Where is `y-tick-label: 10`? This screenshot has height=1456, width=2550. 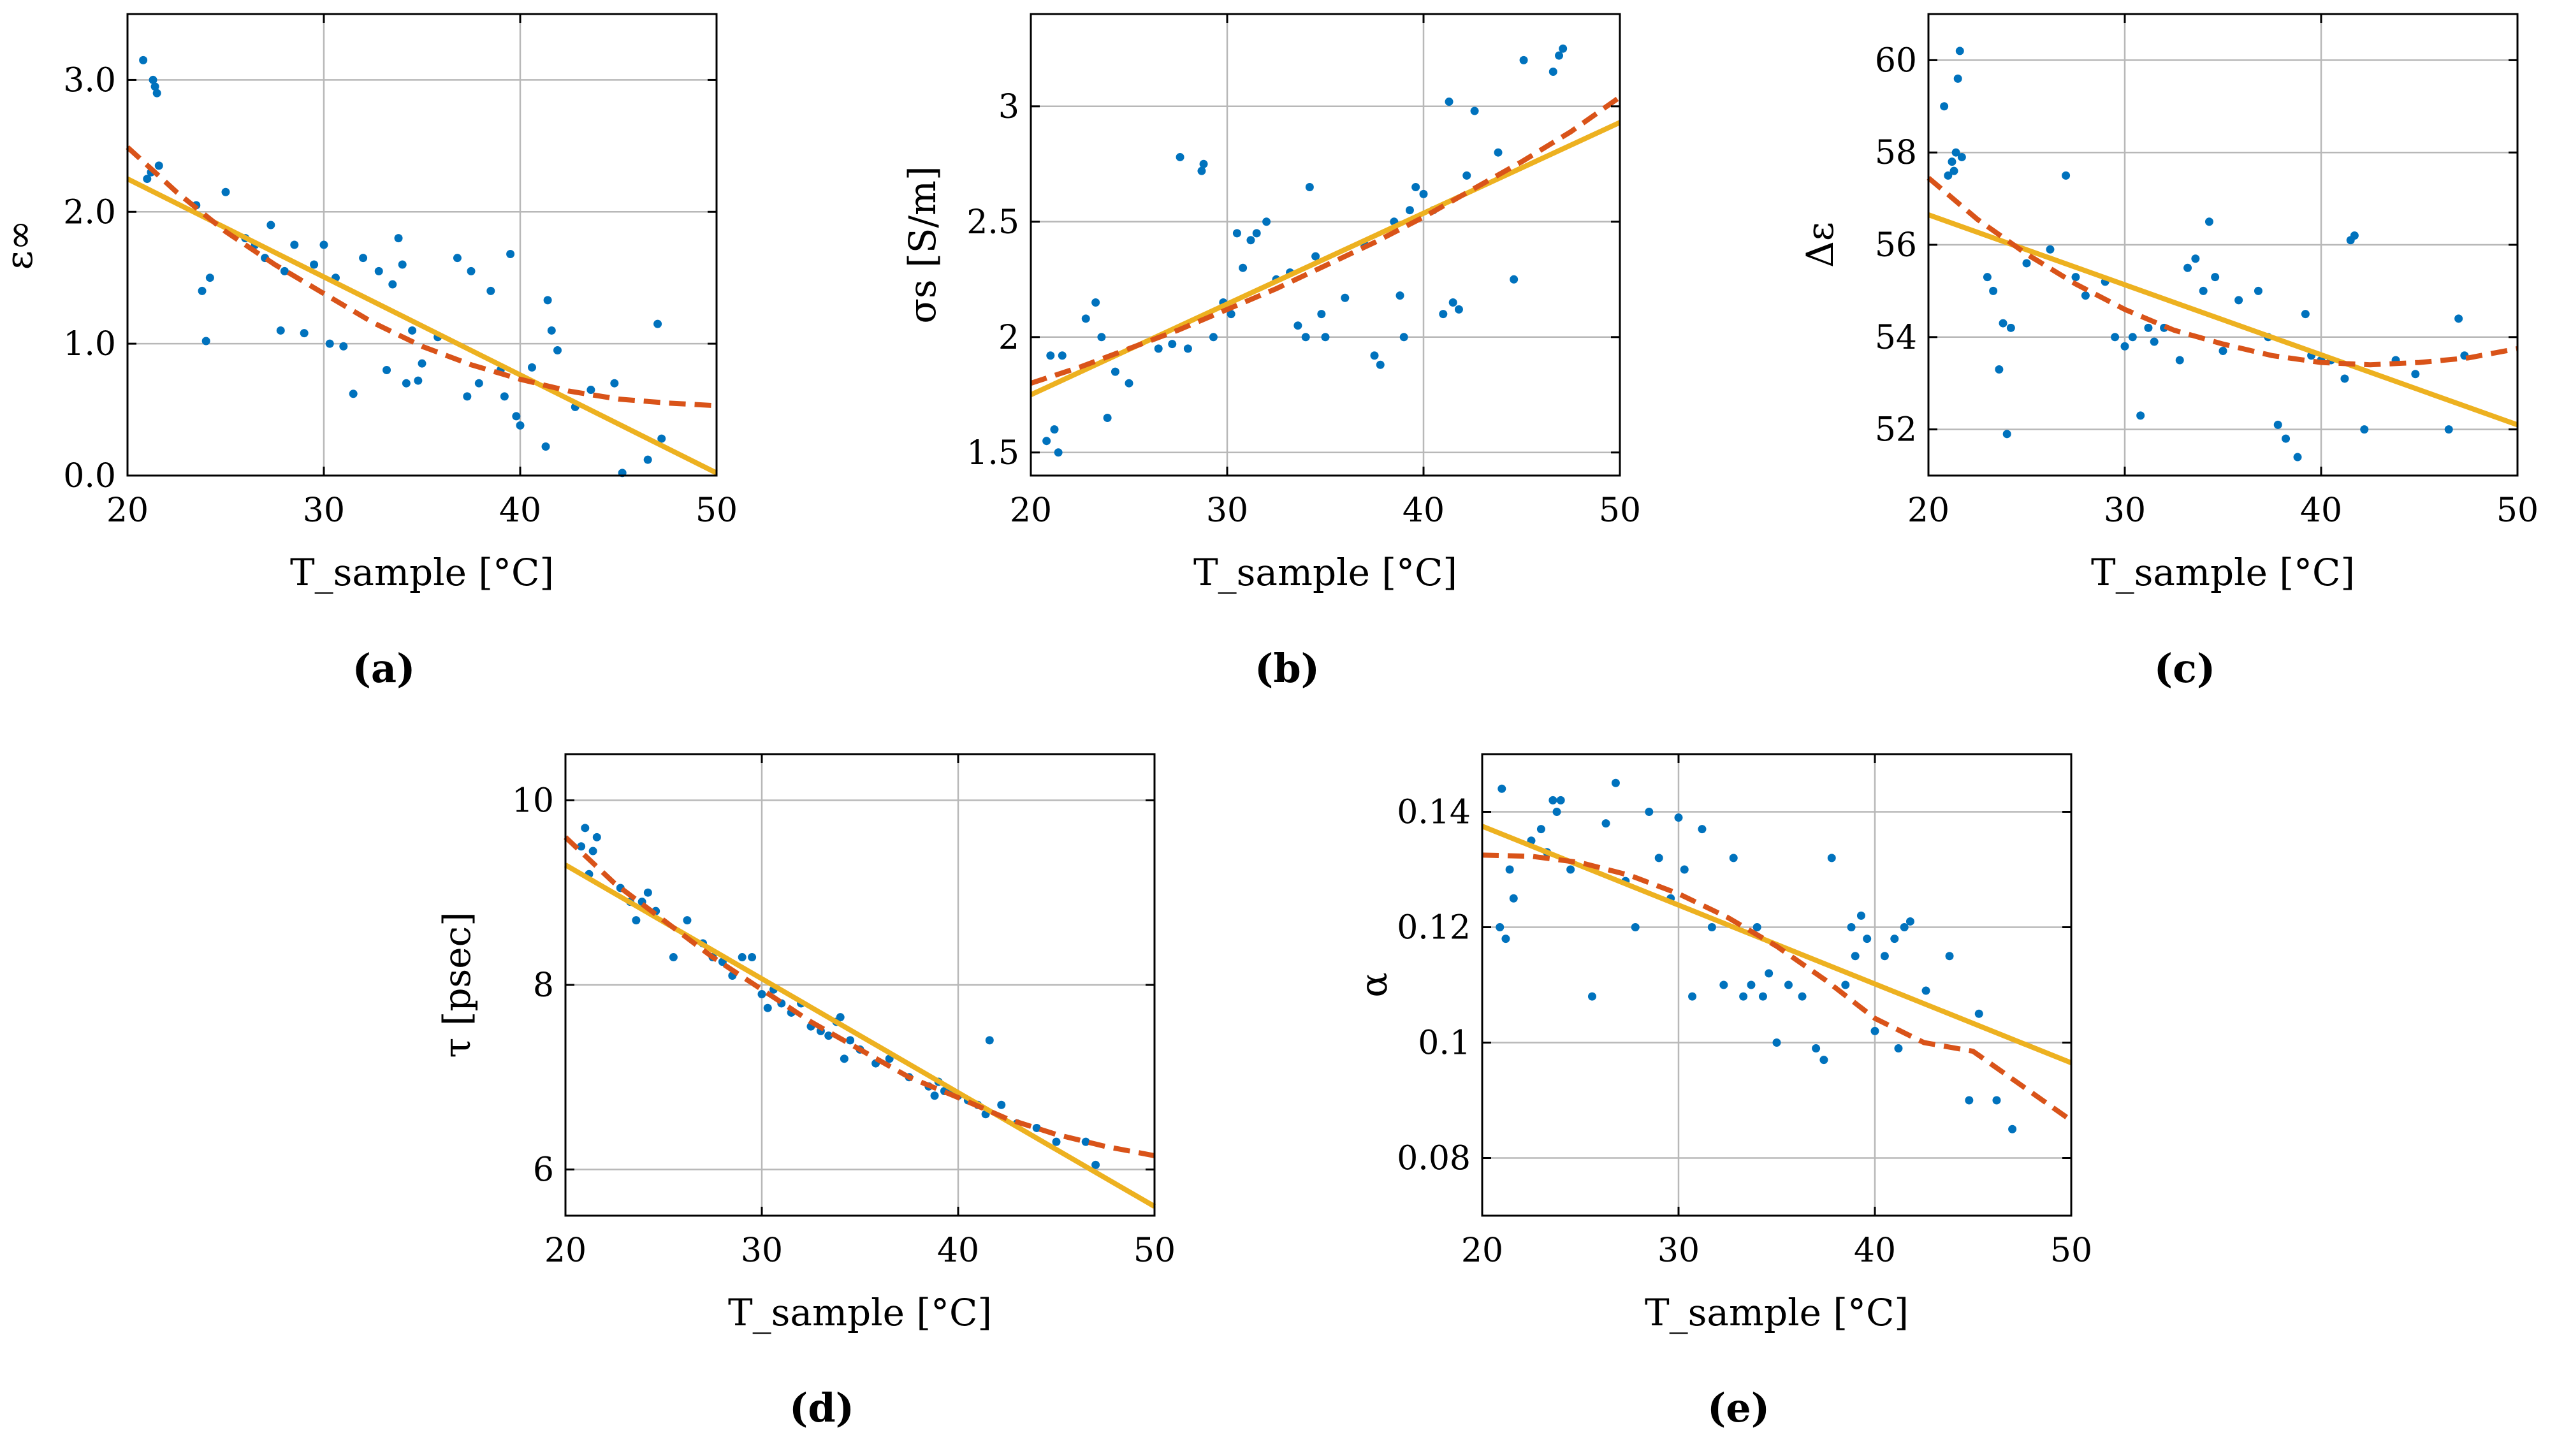 y-tick-label: 10 is located at coordinates (533, 801).